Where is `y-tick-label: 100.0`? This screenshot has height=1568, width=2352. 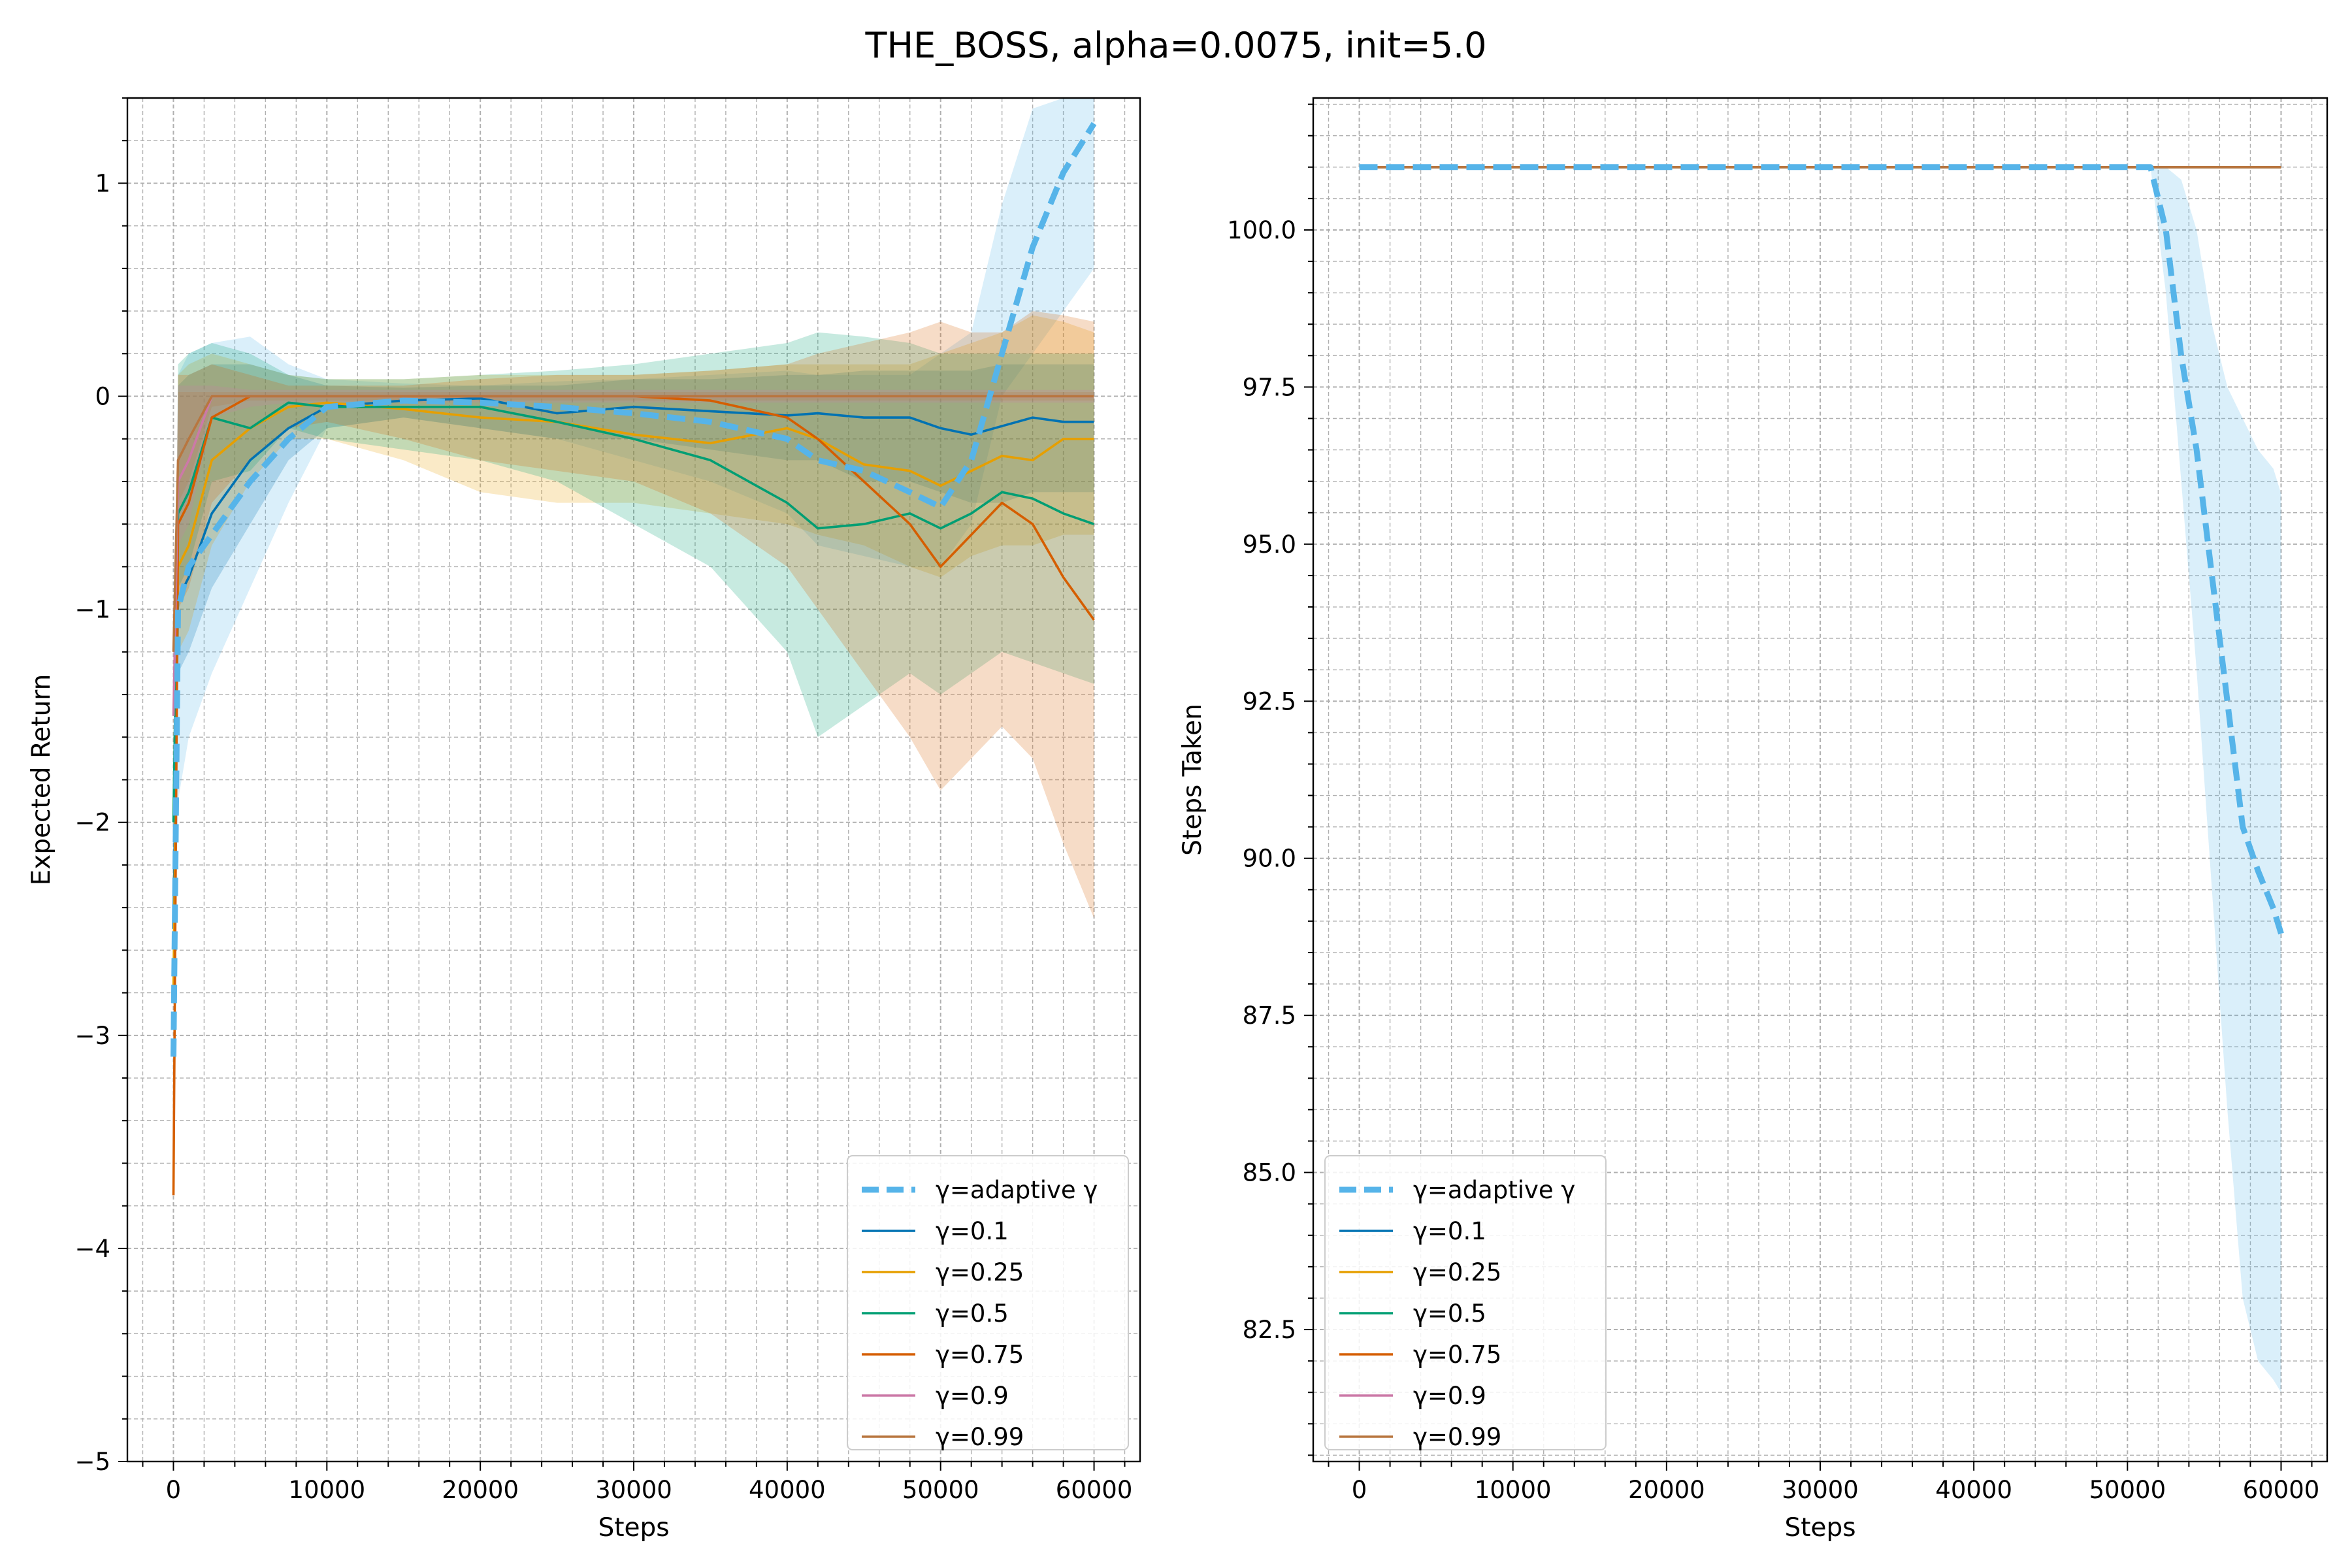
y-tick-label: 100.0 is located at coordinates (1261, 230).